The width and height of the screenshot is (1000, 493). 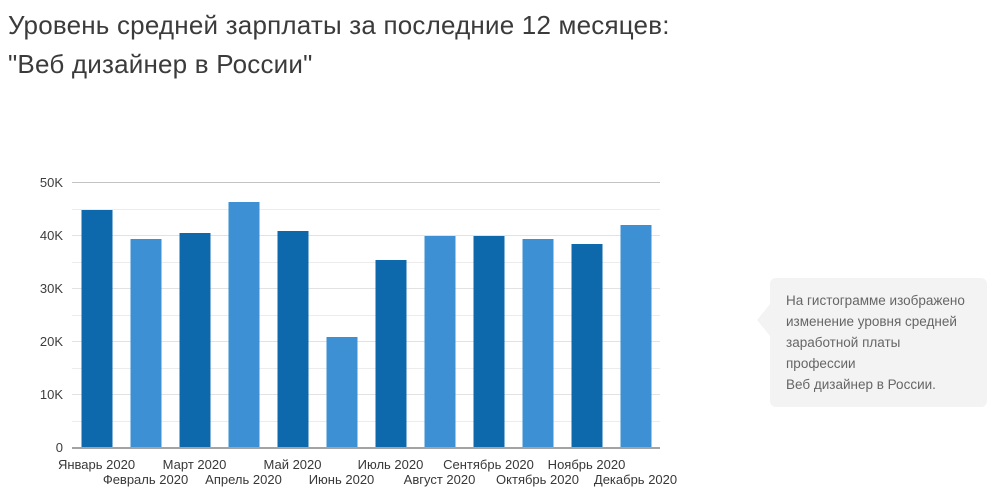 What do you see at coordinates (145, 343) in the screenshot?
I see `bar-Февраль 2020` at bounding box center [145, 343].